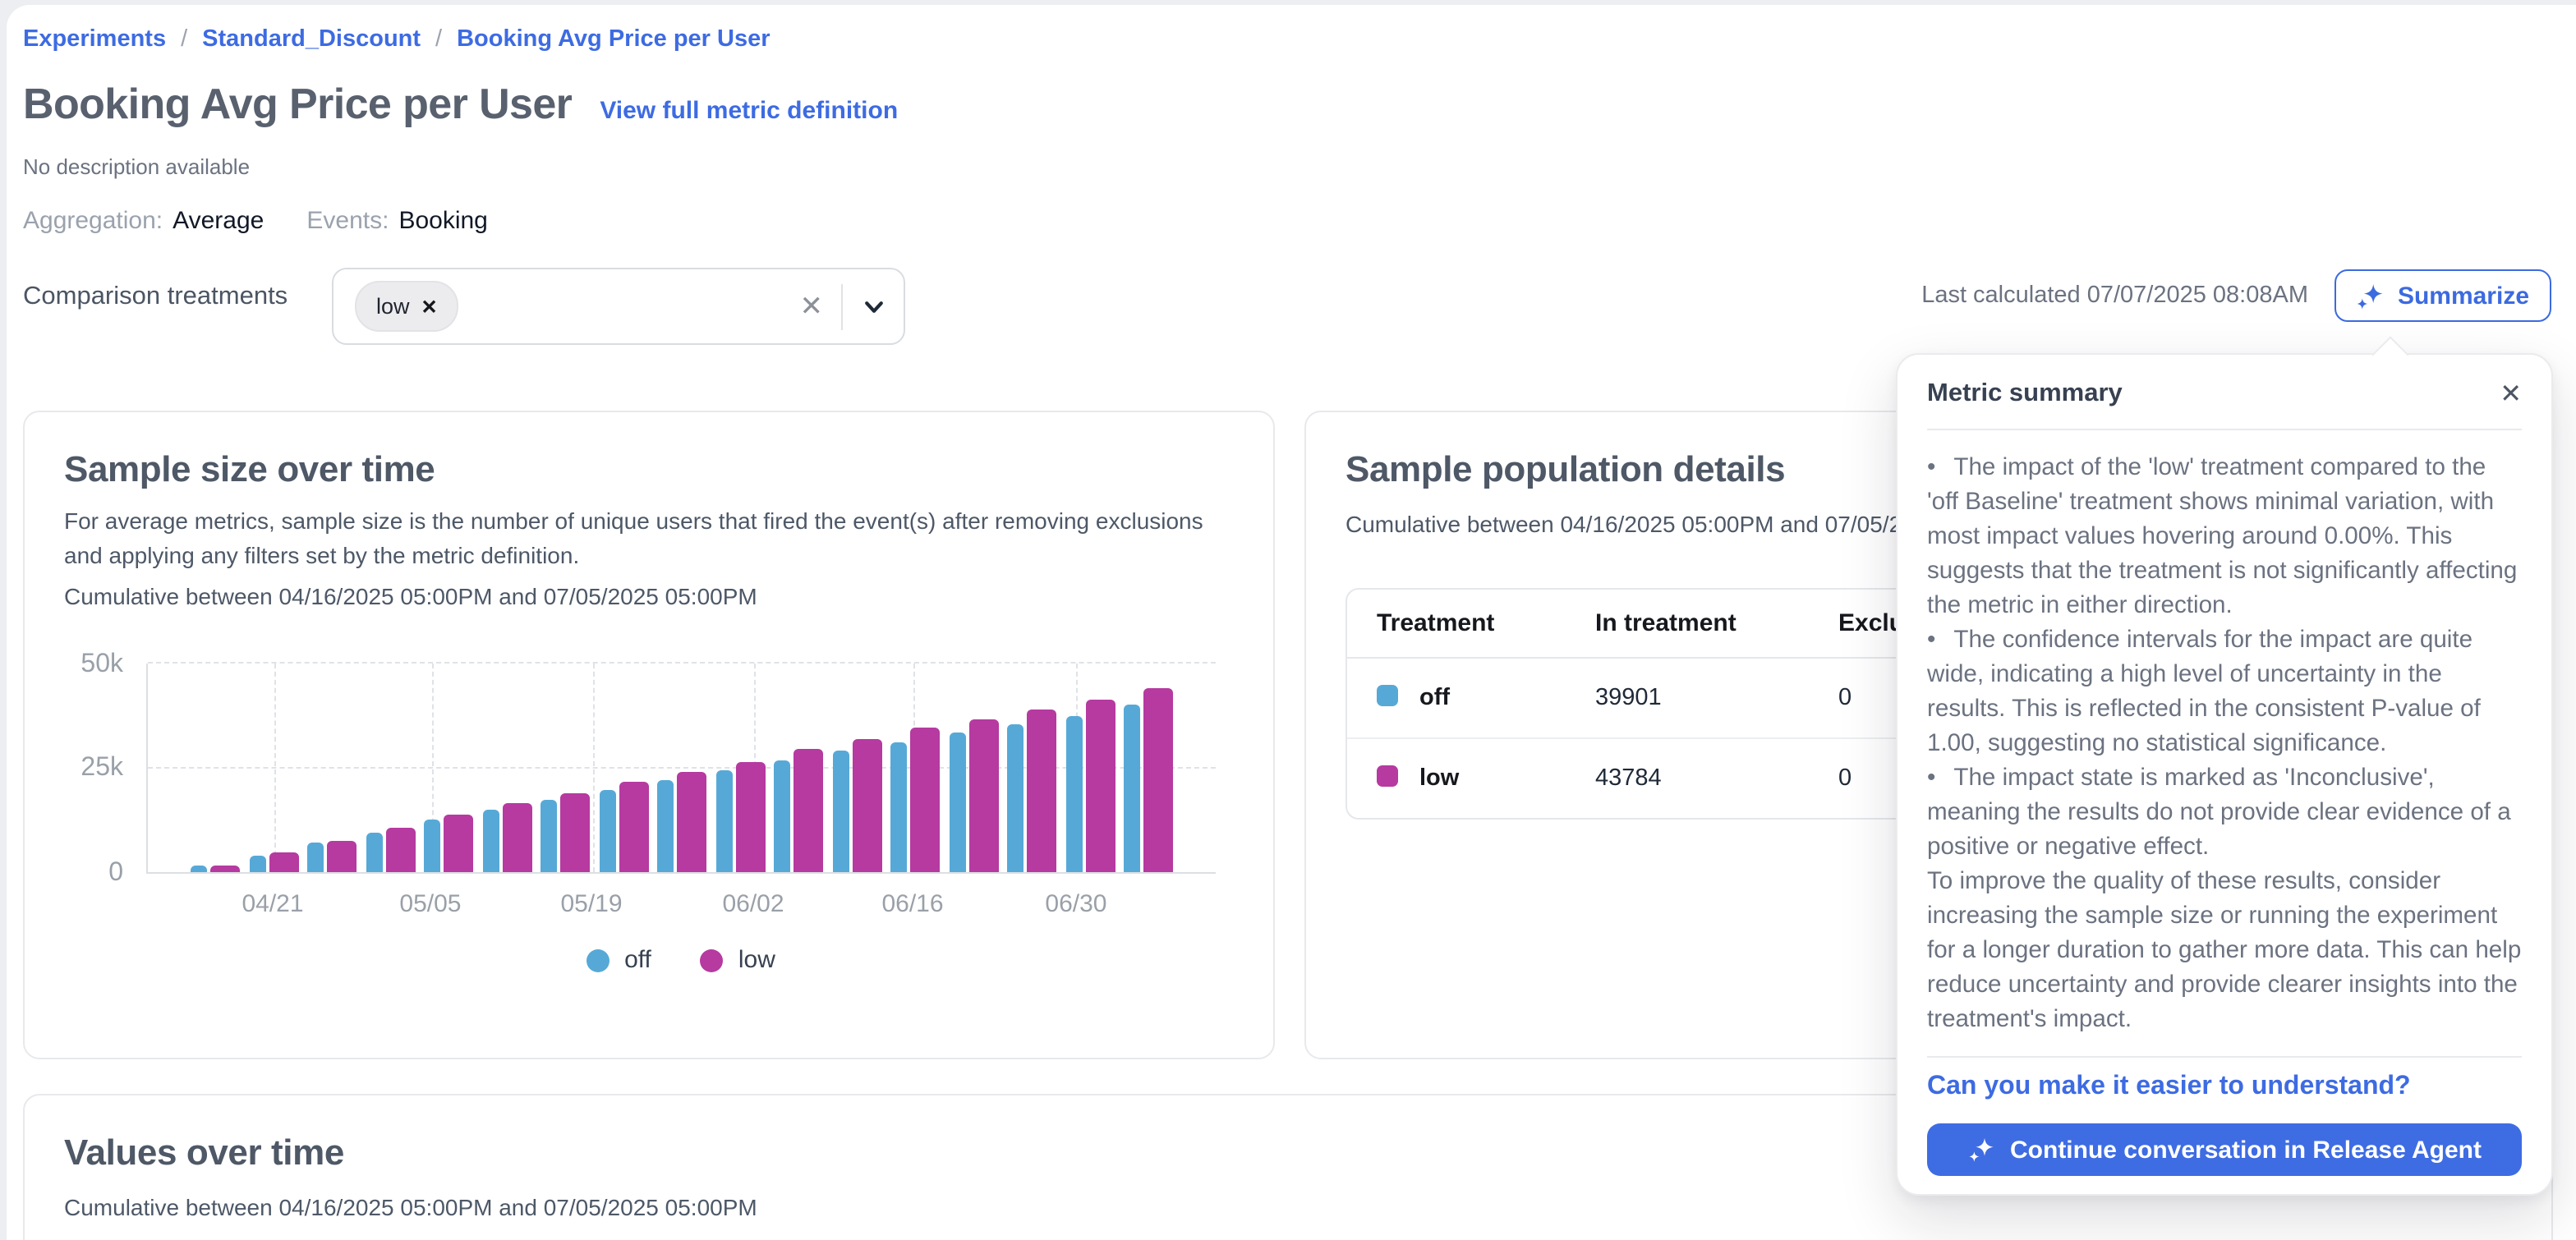  What do you see at coordinates (155, 296) in the screenshot?
I see `comparison-treatments-label: Comparison treatments` at bounding box center [155, 296].